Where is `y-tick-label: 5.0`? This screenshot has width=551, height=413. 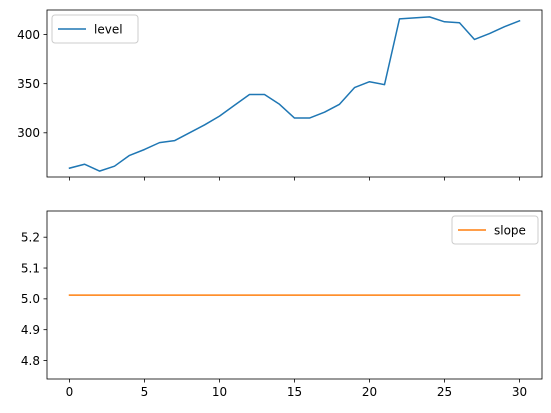 y-tick-label: 5.0 is located at coordinates (30, 299).